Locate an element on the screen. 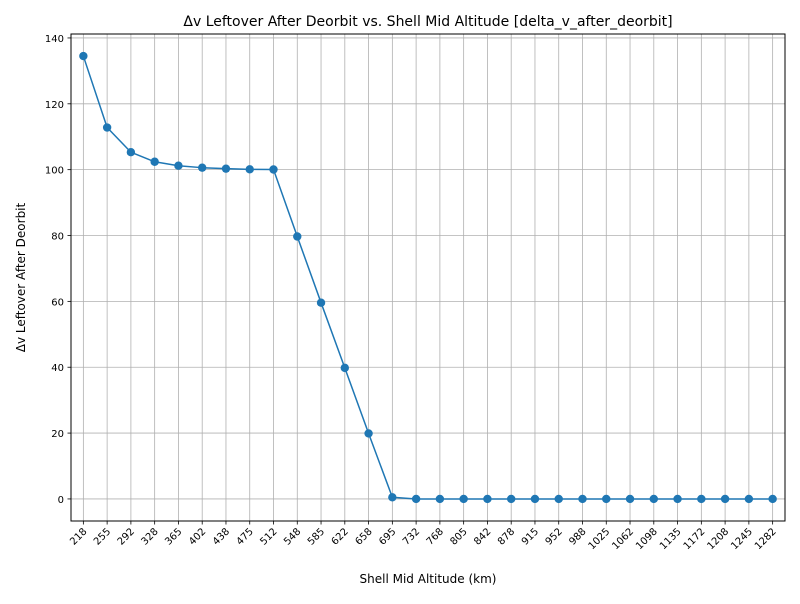 Image resolution: width=800 pixels, height=604 pixels. y-tick-label: 140 is located at coordinates (54, 39).